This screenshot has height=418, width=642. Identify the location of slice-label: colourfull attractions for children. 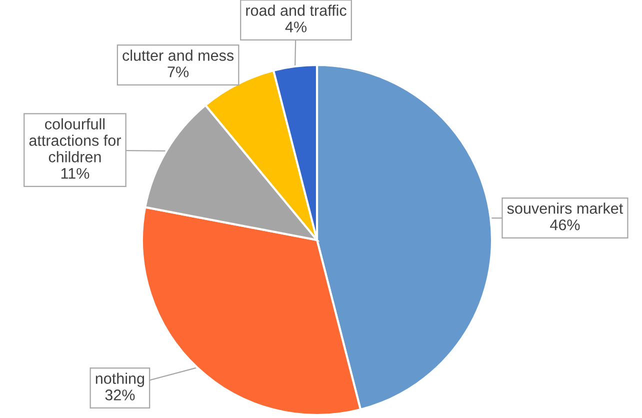
(75, 140).